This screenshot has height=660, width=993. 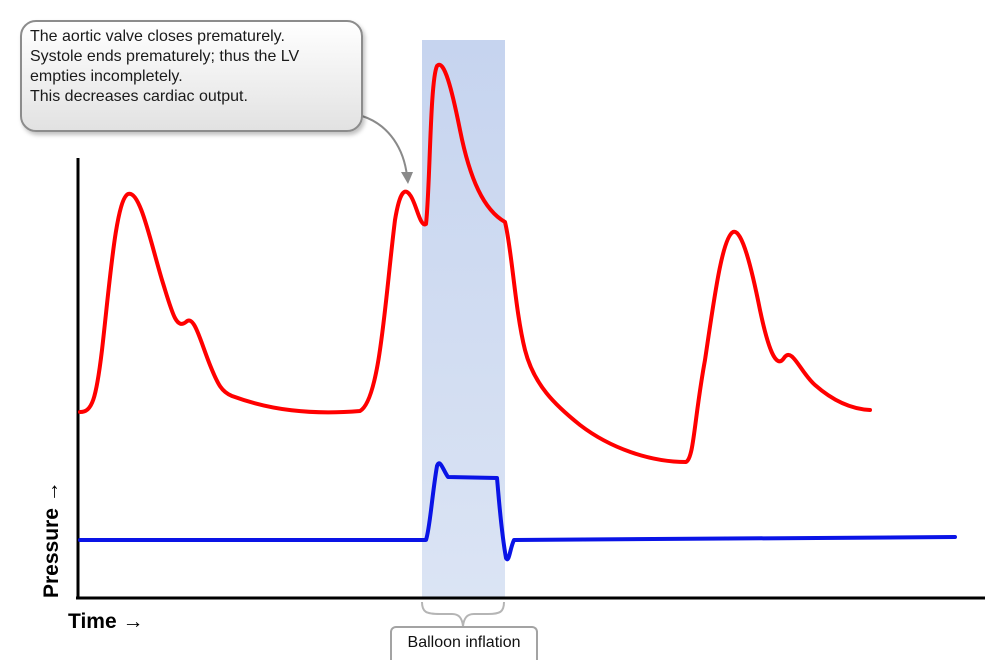 I want to click on balloon-pressure-curve, so click(x=517, y=511).